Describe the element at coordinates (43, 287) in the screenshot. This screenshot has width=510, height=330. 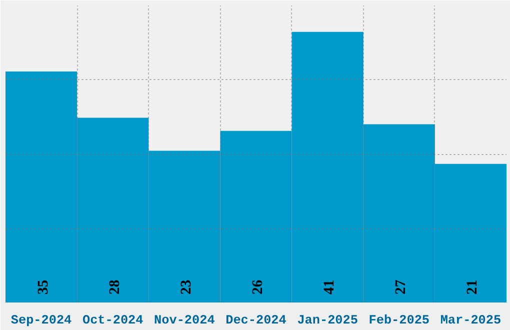
I see `data-label: 35` at that location.